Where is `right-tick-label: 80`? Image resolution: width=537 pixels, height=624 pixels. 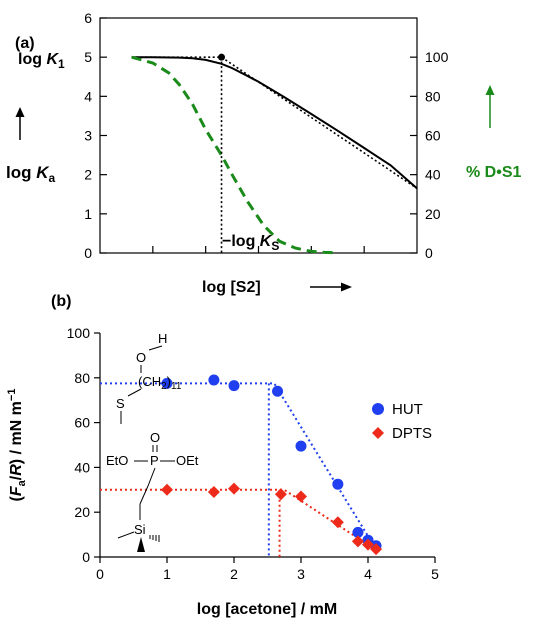
right-tick-label: 80 is located at coordinates (433, 96).